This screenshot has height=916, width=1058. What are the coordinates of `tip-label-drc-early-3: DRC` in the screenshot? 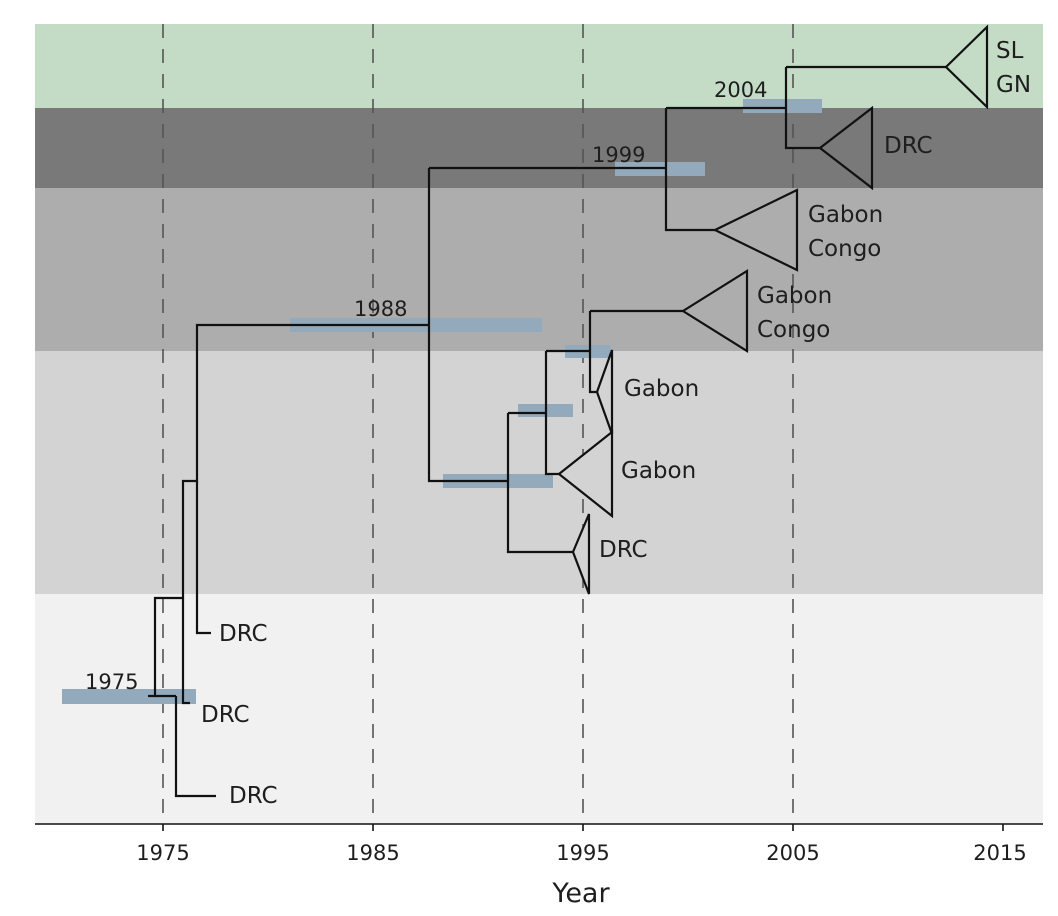 It's located at (253, 796).